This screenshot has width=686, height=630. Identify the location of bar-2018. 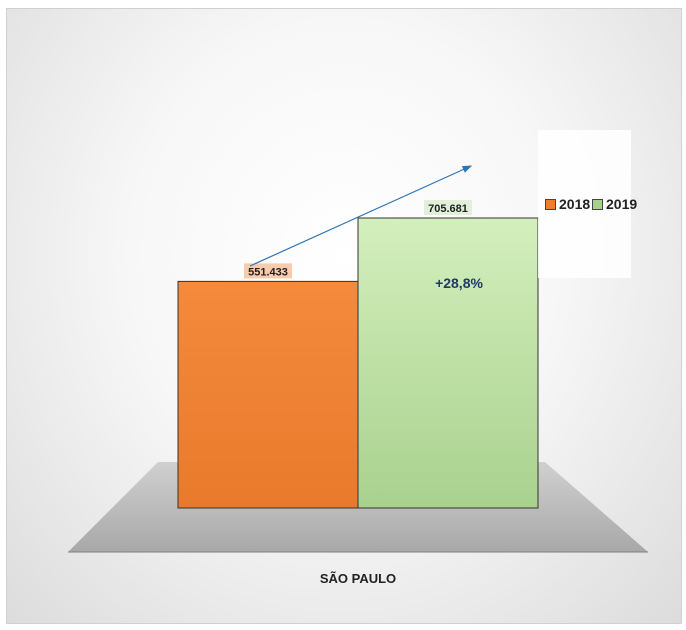
(268, 394).